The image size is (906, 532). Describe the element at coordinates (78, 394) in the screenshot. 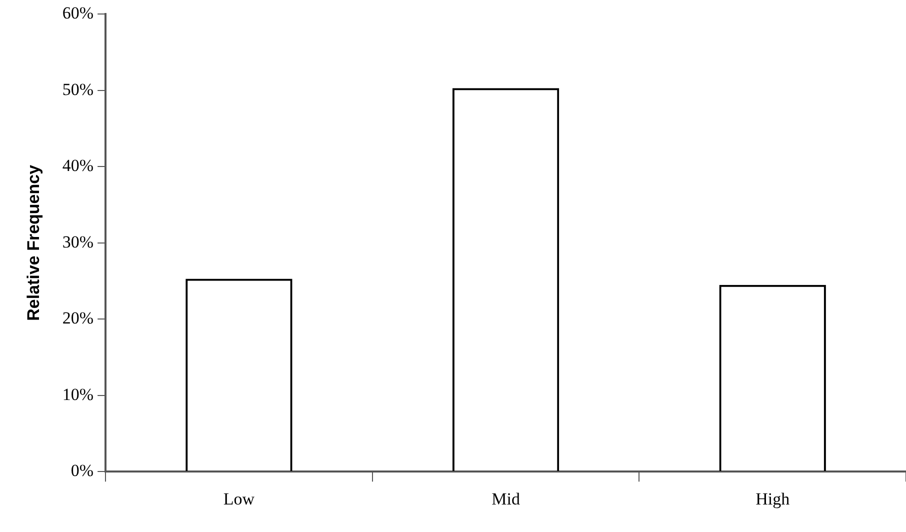

I see `y-tick-label: 10%` at that location.